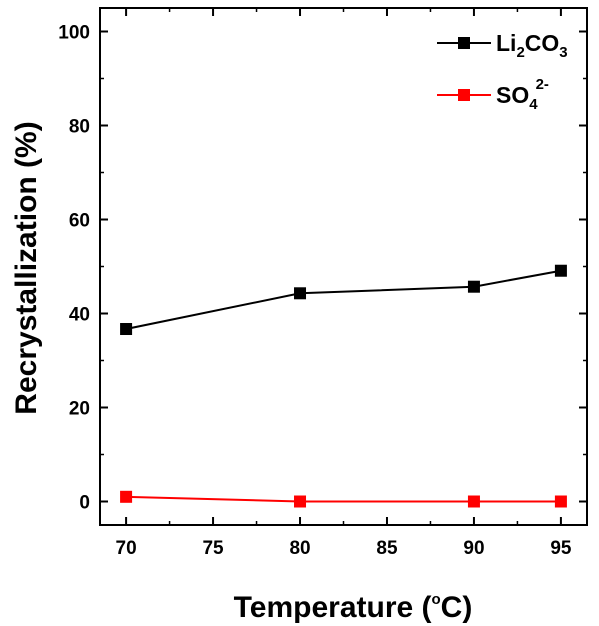  What do you see at coordinates (79, 127) in the screenshot?
I see `y-tick-label-80: 80` at bounding box center [79, 127].